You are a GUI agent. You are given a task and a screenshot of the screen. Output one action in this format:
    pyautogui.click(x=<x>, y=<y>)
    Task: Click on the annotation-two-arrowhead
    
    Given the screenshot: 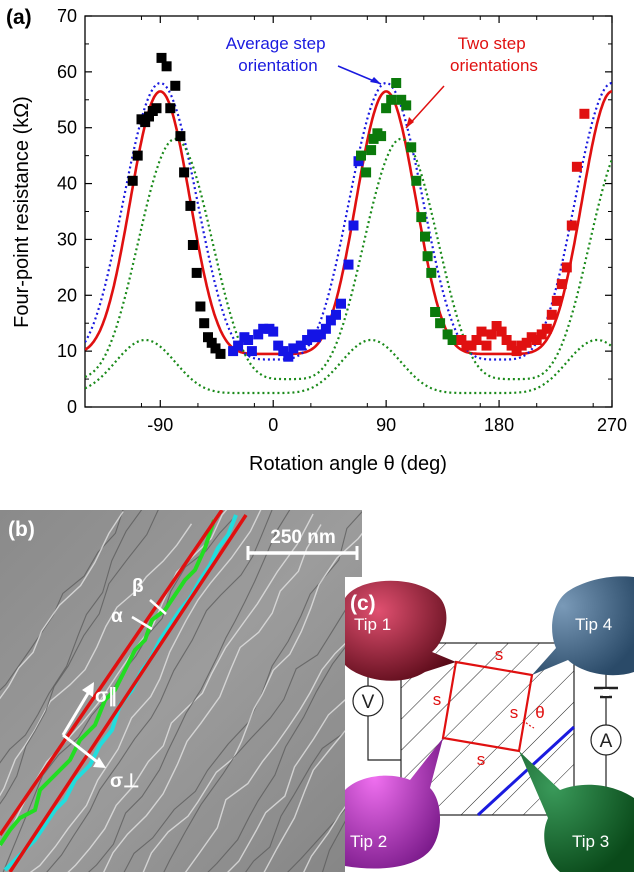 What is the action you would take?
    pyautogui.click(x=410, y=122)
    